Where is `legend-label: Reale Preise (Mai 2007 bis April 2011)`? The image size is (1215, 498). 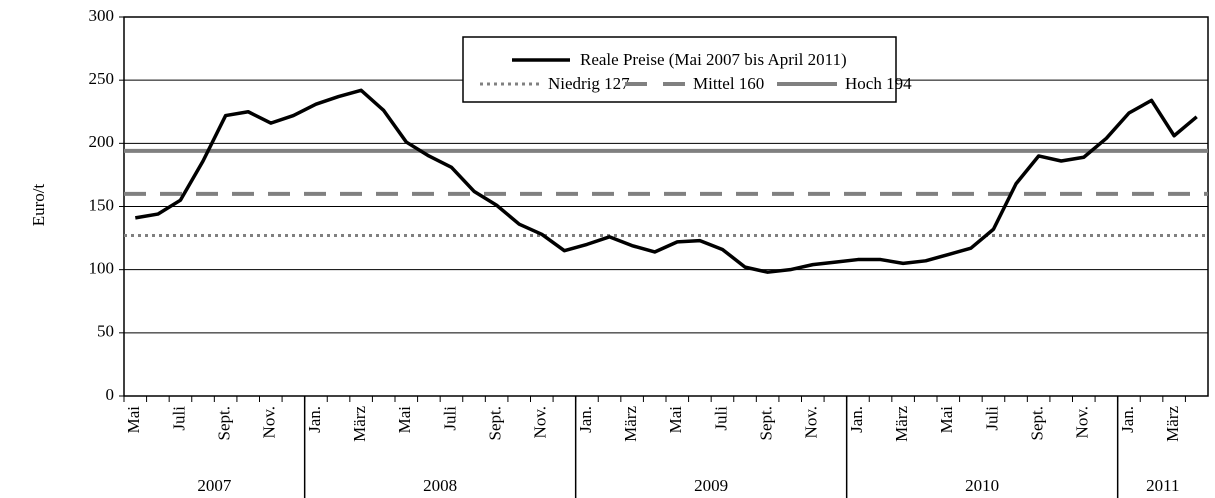 legend-label: Reale Preise (Mai 2007 bis April 2011) is located at coordinates (713, 59).